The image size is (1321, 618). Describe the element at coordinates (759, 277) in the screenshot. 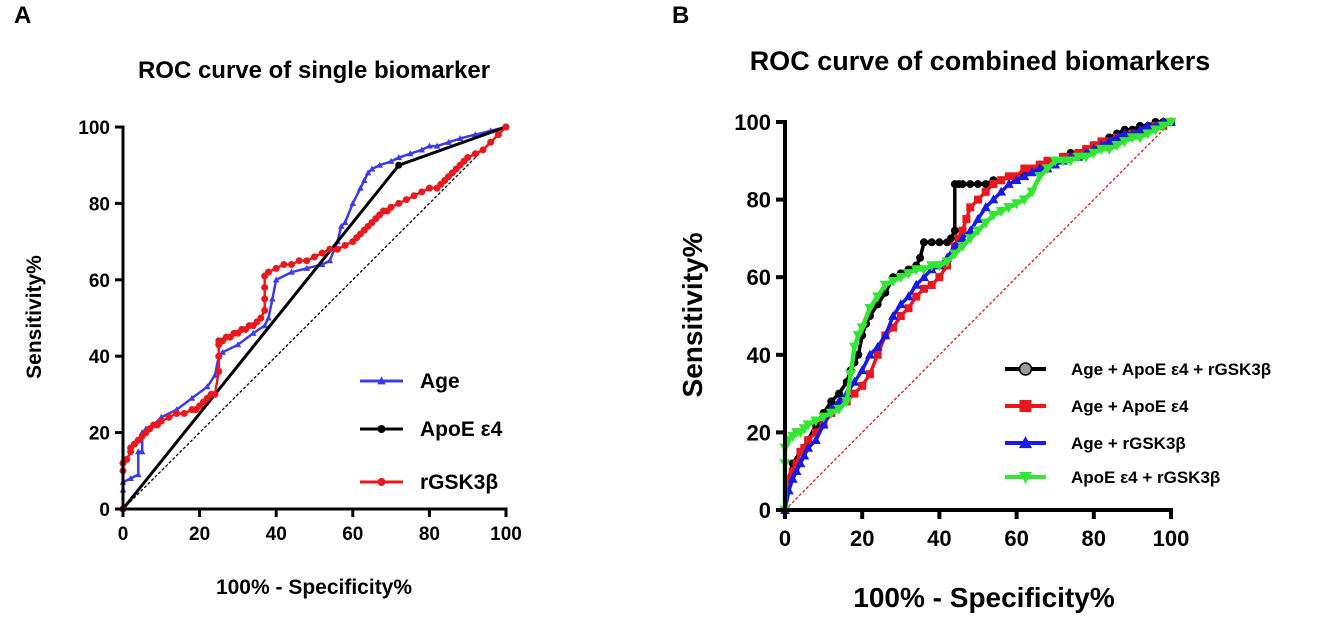

I see `panel-b-y-tick-label: 60` at that location.